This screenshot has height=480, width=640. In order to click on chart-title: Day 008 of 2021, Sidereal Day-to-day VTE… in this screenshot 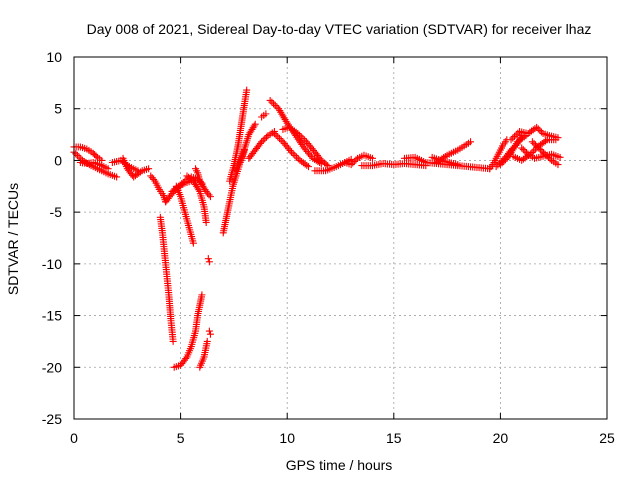, I will do `click(339, 29)`.